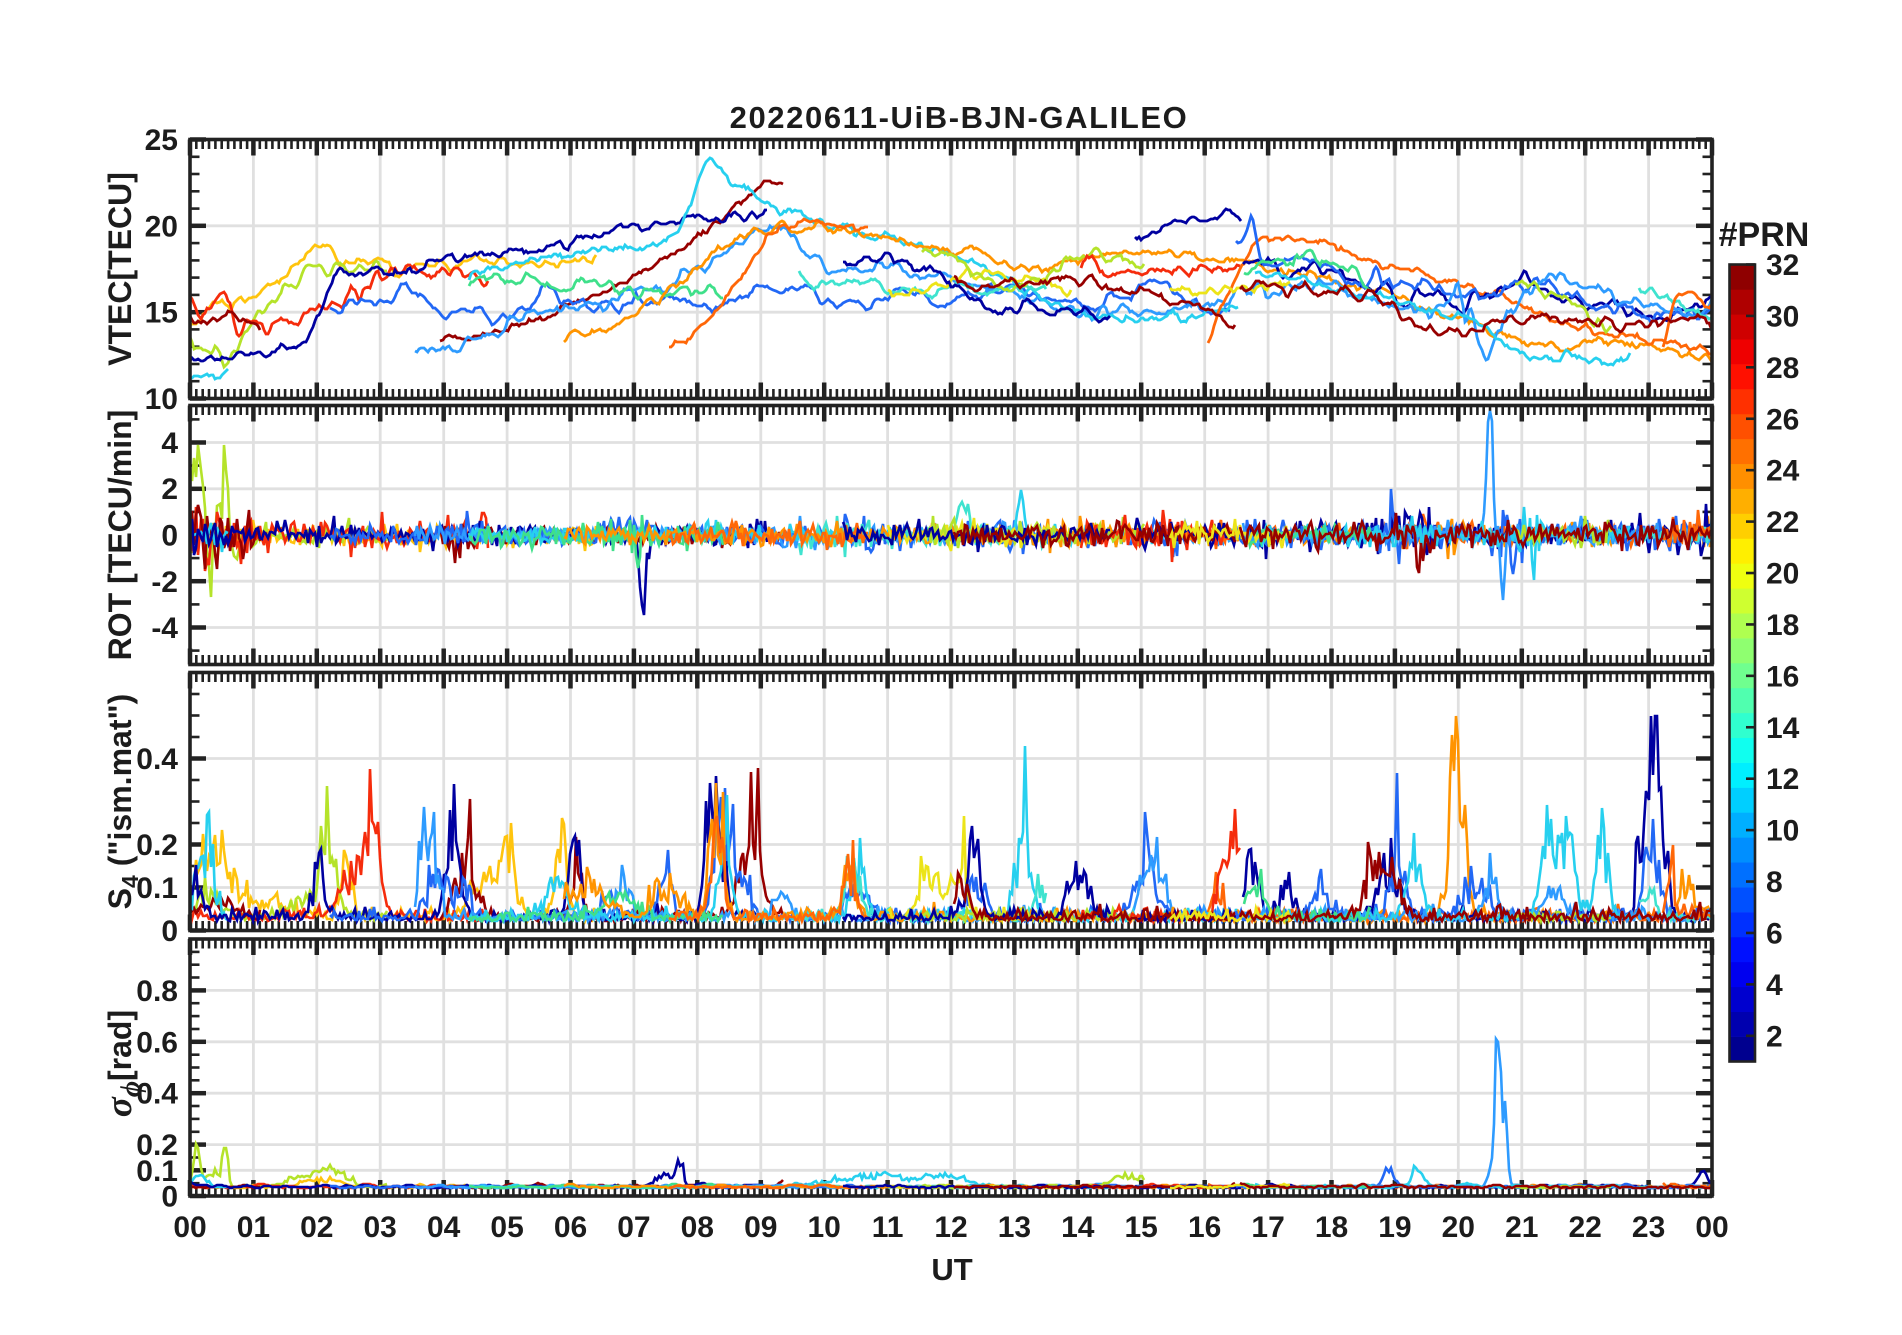  What do you see at coordinates (506, 1227) in the screenshot?
I see `svg-text: 05` at bounding box center [506, 1227].